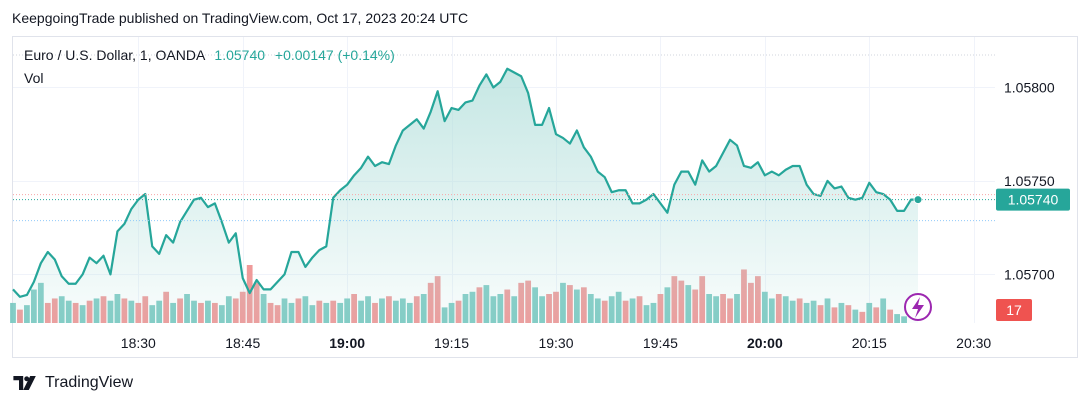 The width and height of the screenshot is (1090, 407). What do you see at coordinates (347, 343) in the screenshot?
I see `x-tick-label: 19:00` at bounding box center [347, 343].